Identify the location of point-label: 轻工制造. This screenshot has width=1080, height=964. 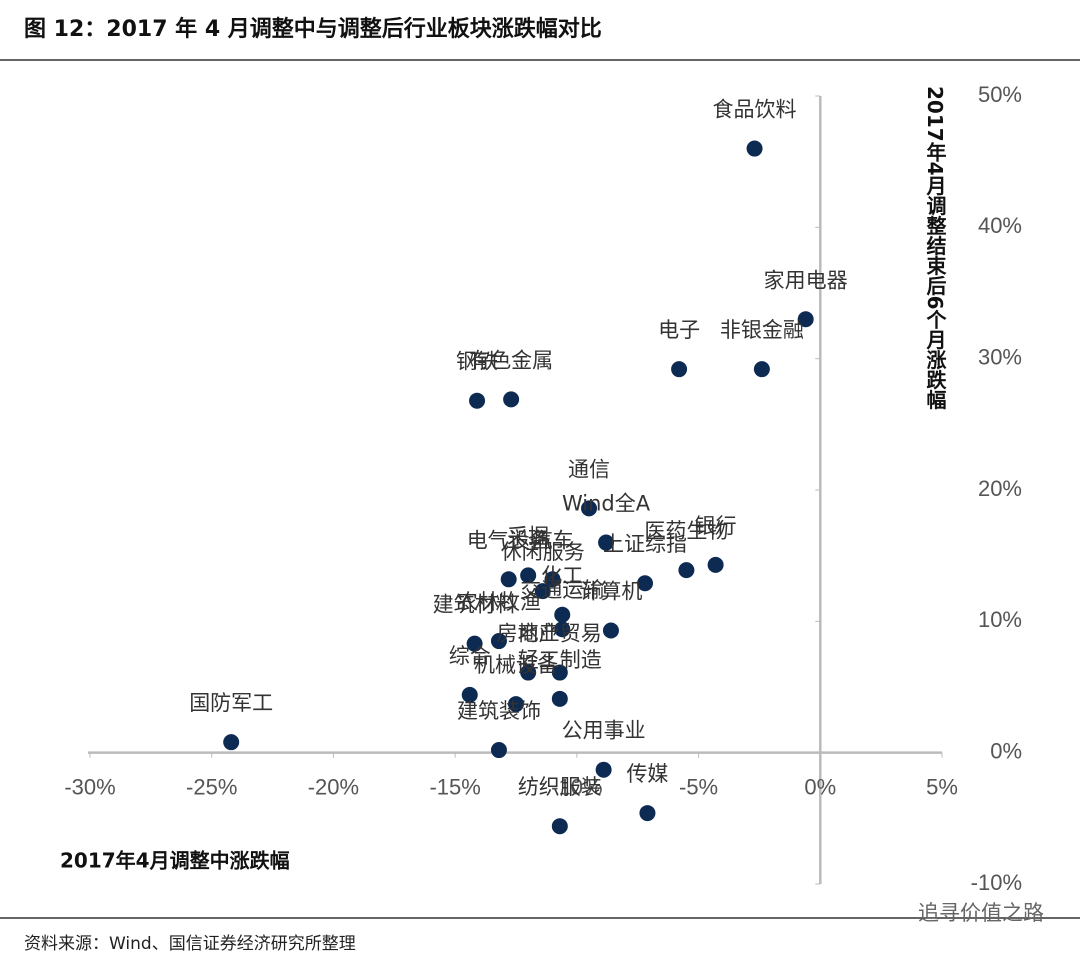
(560, 660).